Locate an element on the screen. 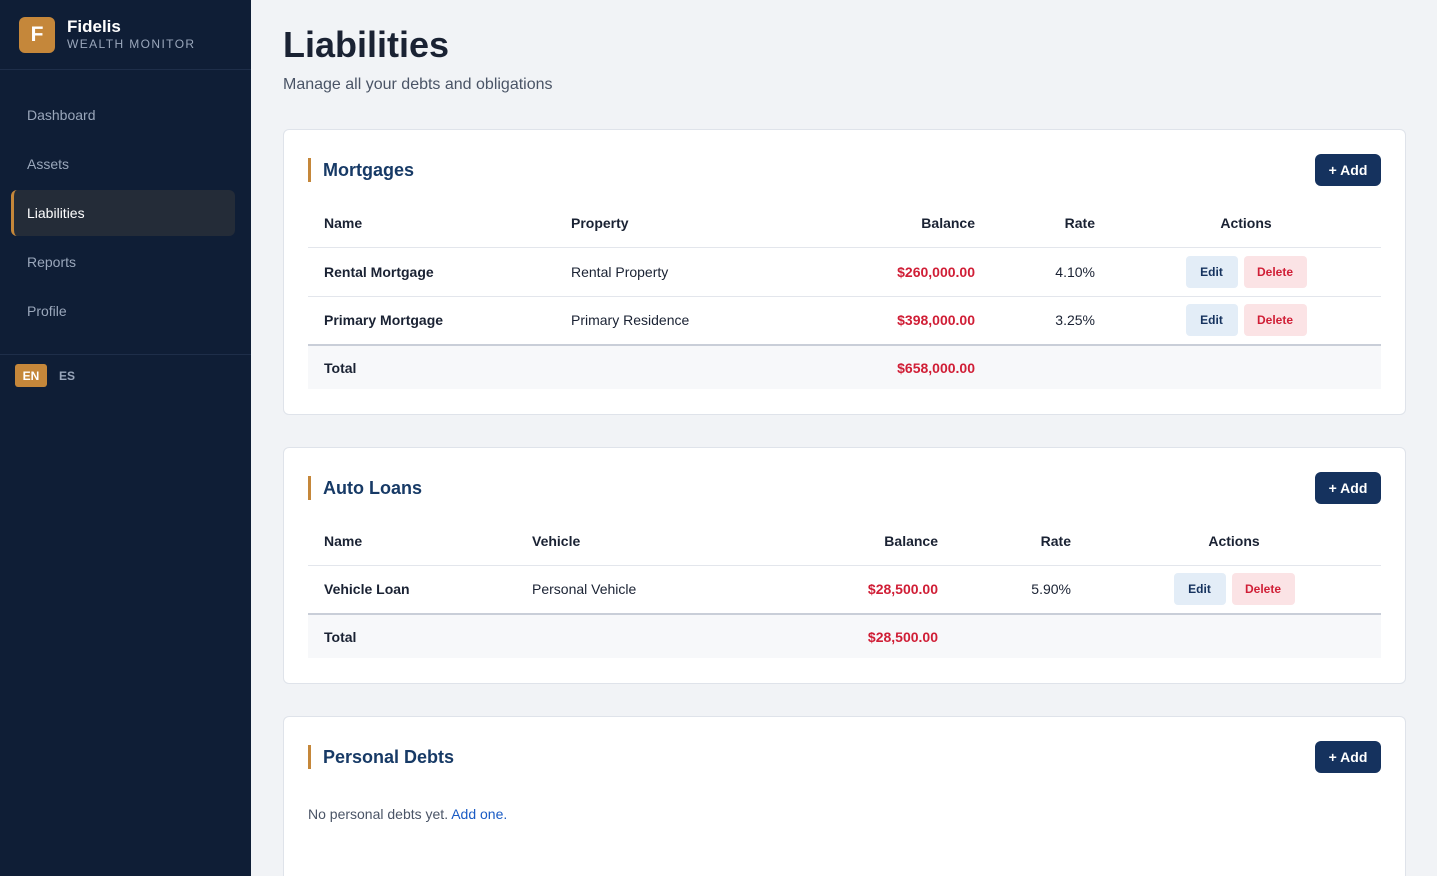 This screenshot has height=876, width=1437. table-header-row: Name Property Balance Rate Actions is located at coordinates (844, 224).